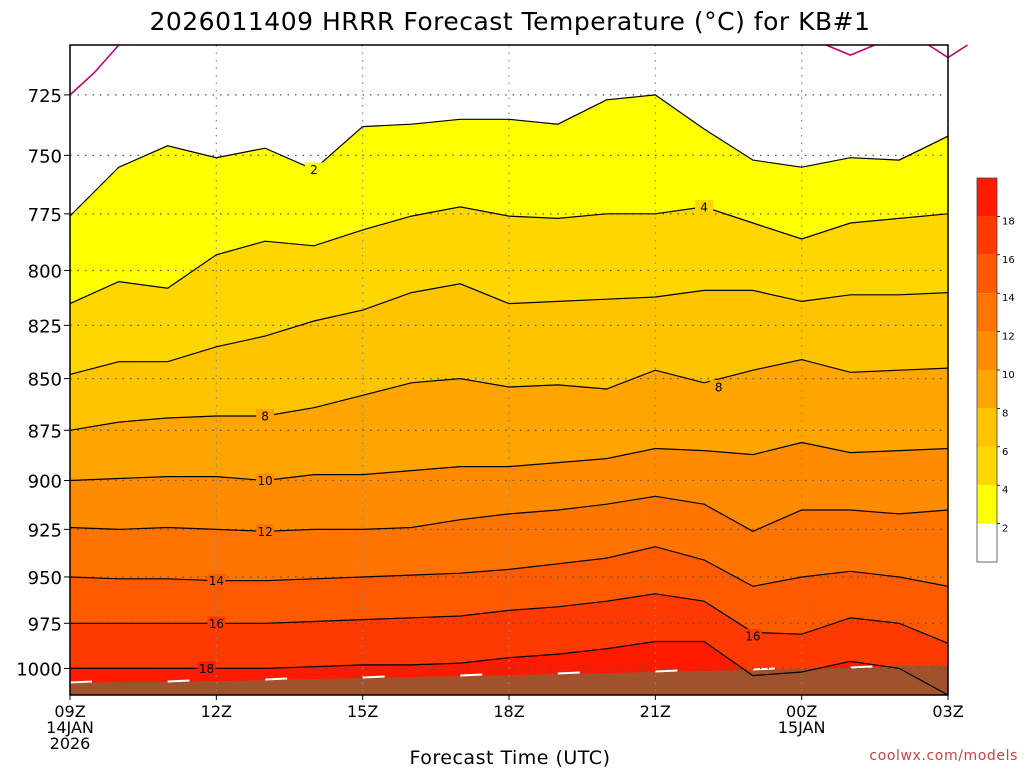 The width and height of the screenshot is (1024, 768). What do you see at coordinates (45, 482) in the screenshot?
I see `y-tick-label-900: 900` at bounding box center [45, 482].